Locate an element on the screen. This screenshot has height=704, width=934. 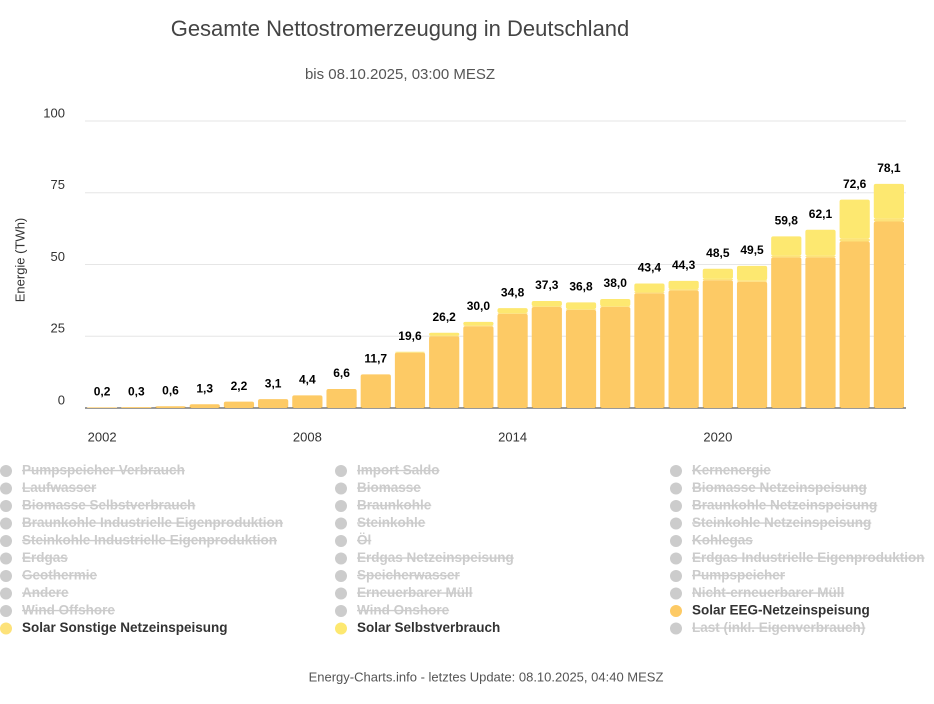
legend-label: Solar Sonstige Netzeinspeisung is located at coordinates (125, 627).